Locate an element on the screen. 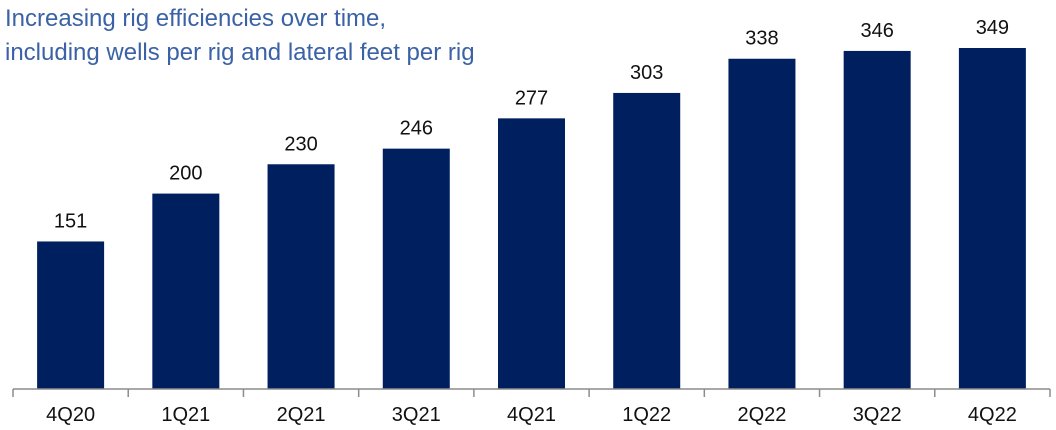 Image resolution: width=1056 pixels, height=430 pixels. bar-1q22 is located at coordinates (647, 240).